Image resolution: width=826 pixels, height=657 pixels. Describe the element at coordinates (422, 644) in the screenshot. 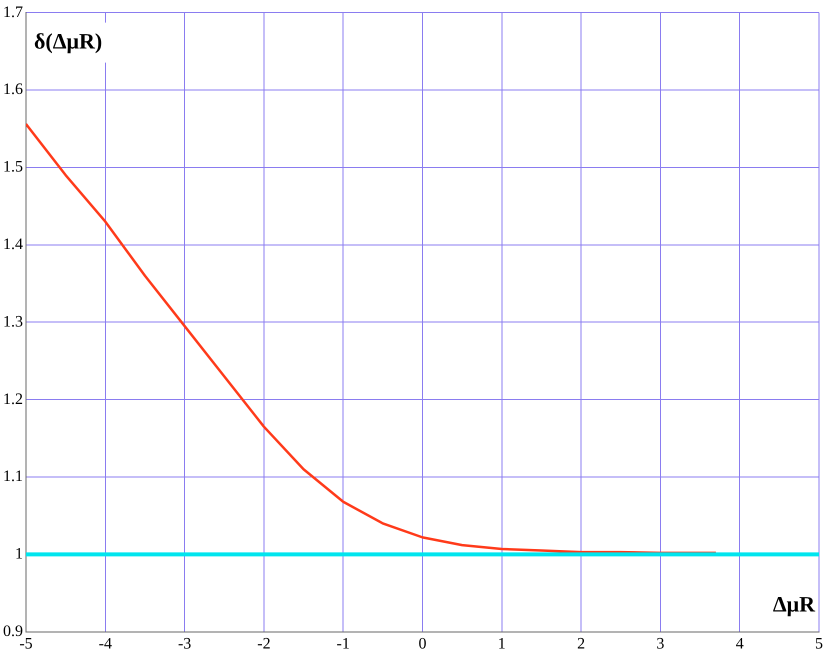

I see `x-tick-label: 0` at that location.